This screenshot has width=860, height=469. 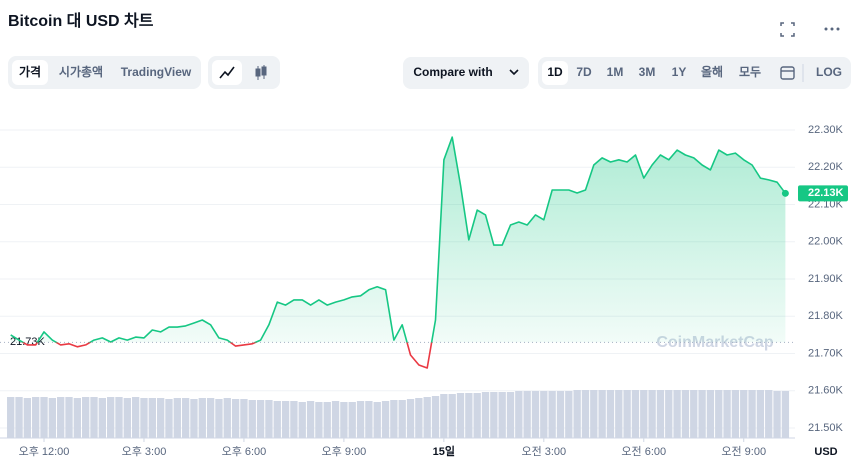 I want to click on range-button: 1M, so click(x=615, y=72).